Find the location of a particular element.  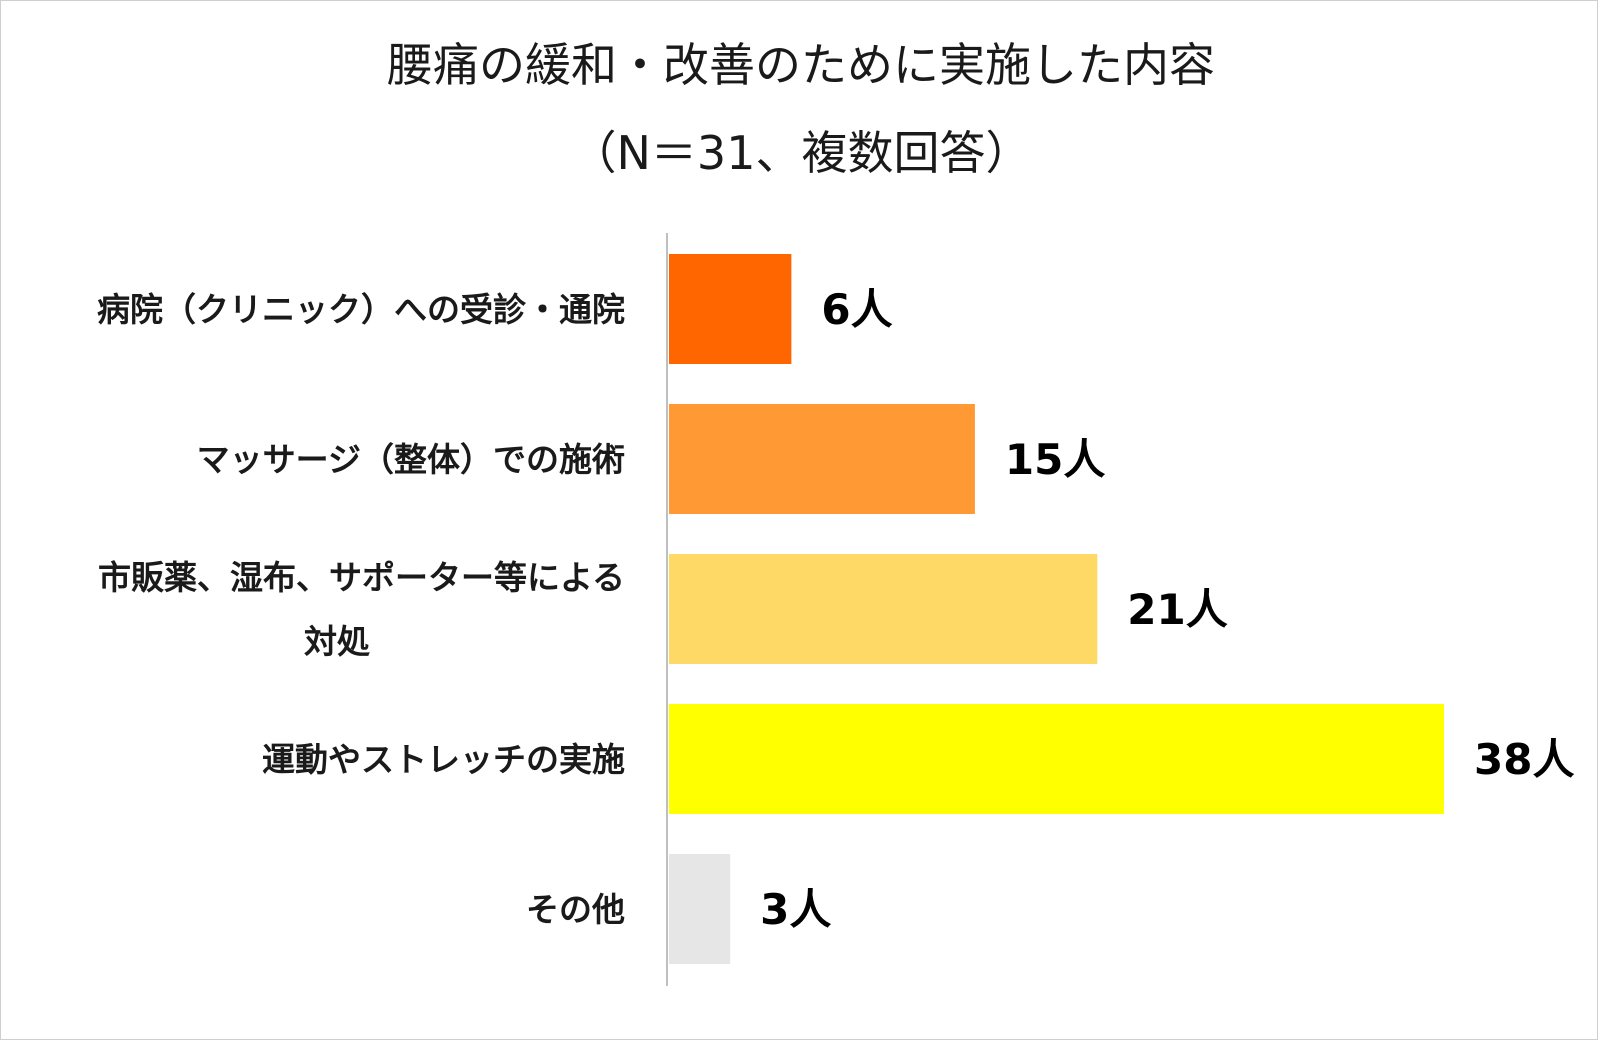

value-label-1: 6人 is located at coordinates (856, 309).